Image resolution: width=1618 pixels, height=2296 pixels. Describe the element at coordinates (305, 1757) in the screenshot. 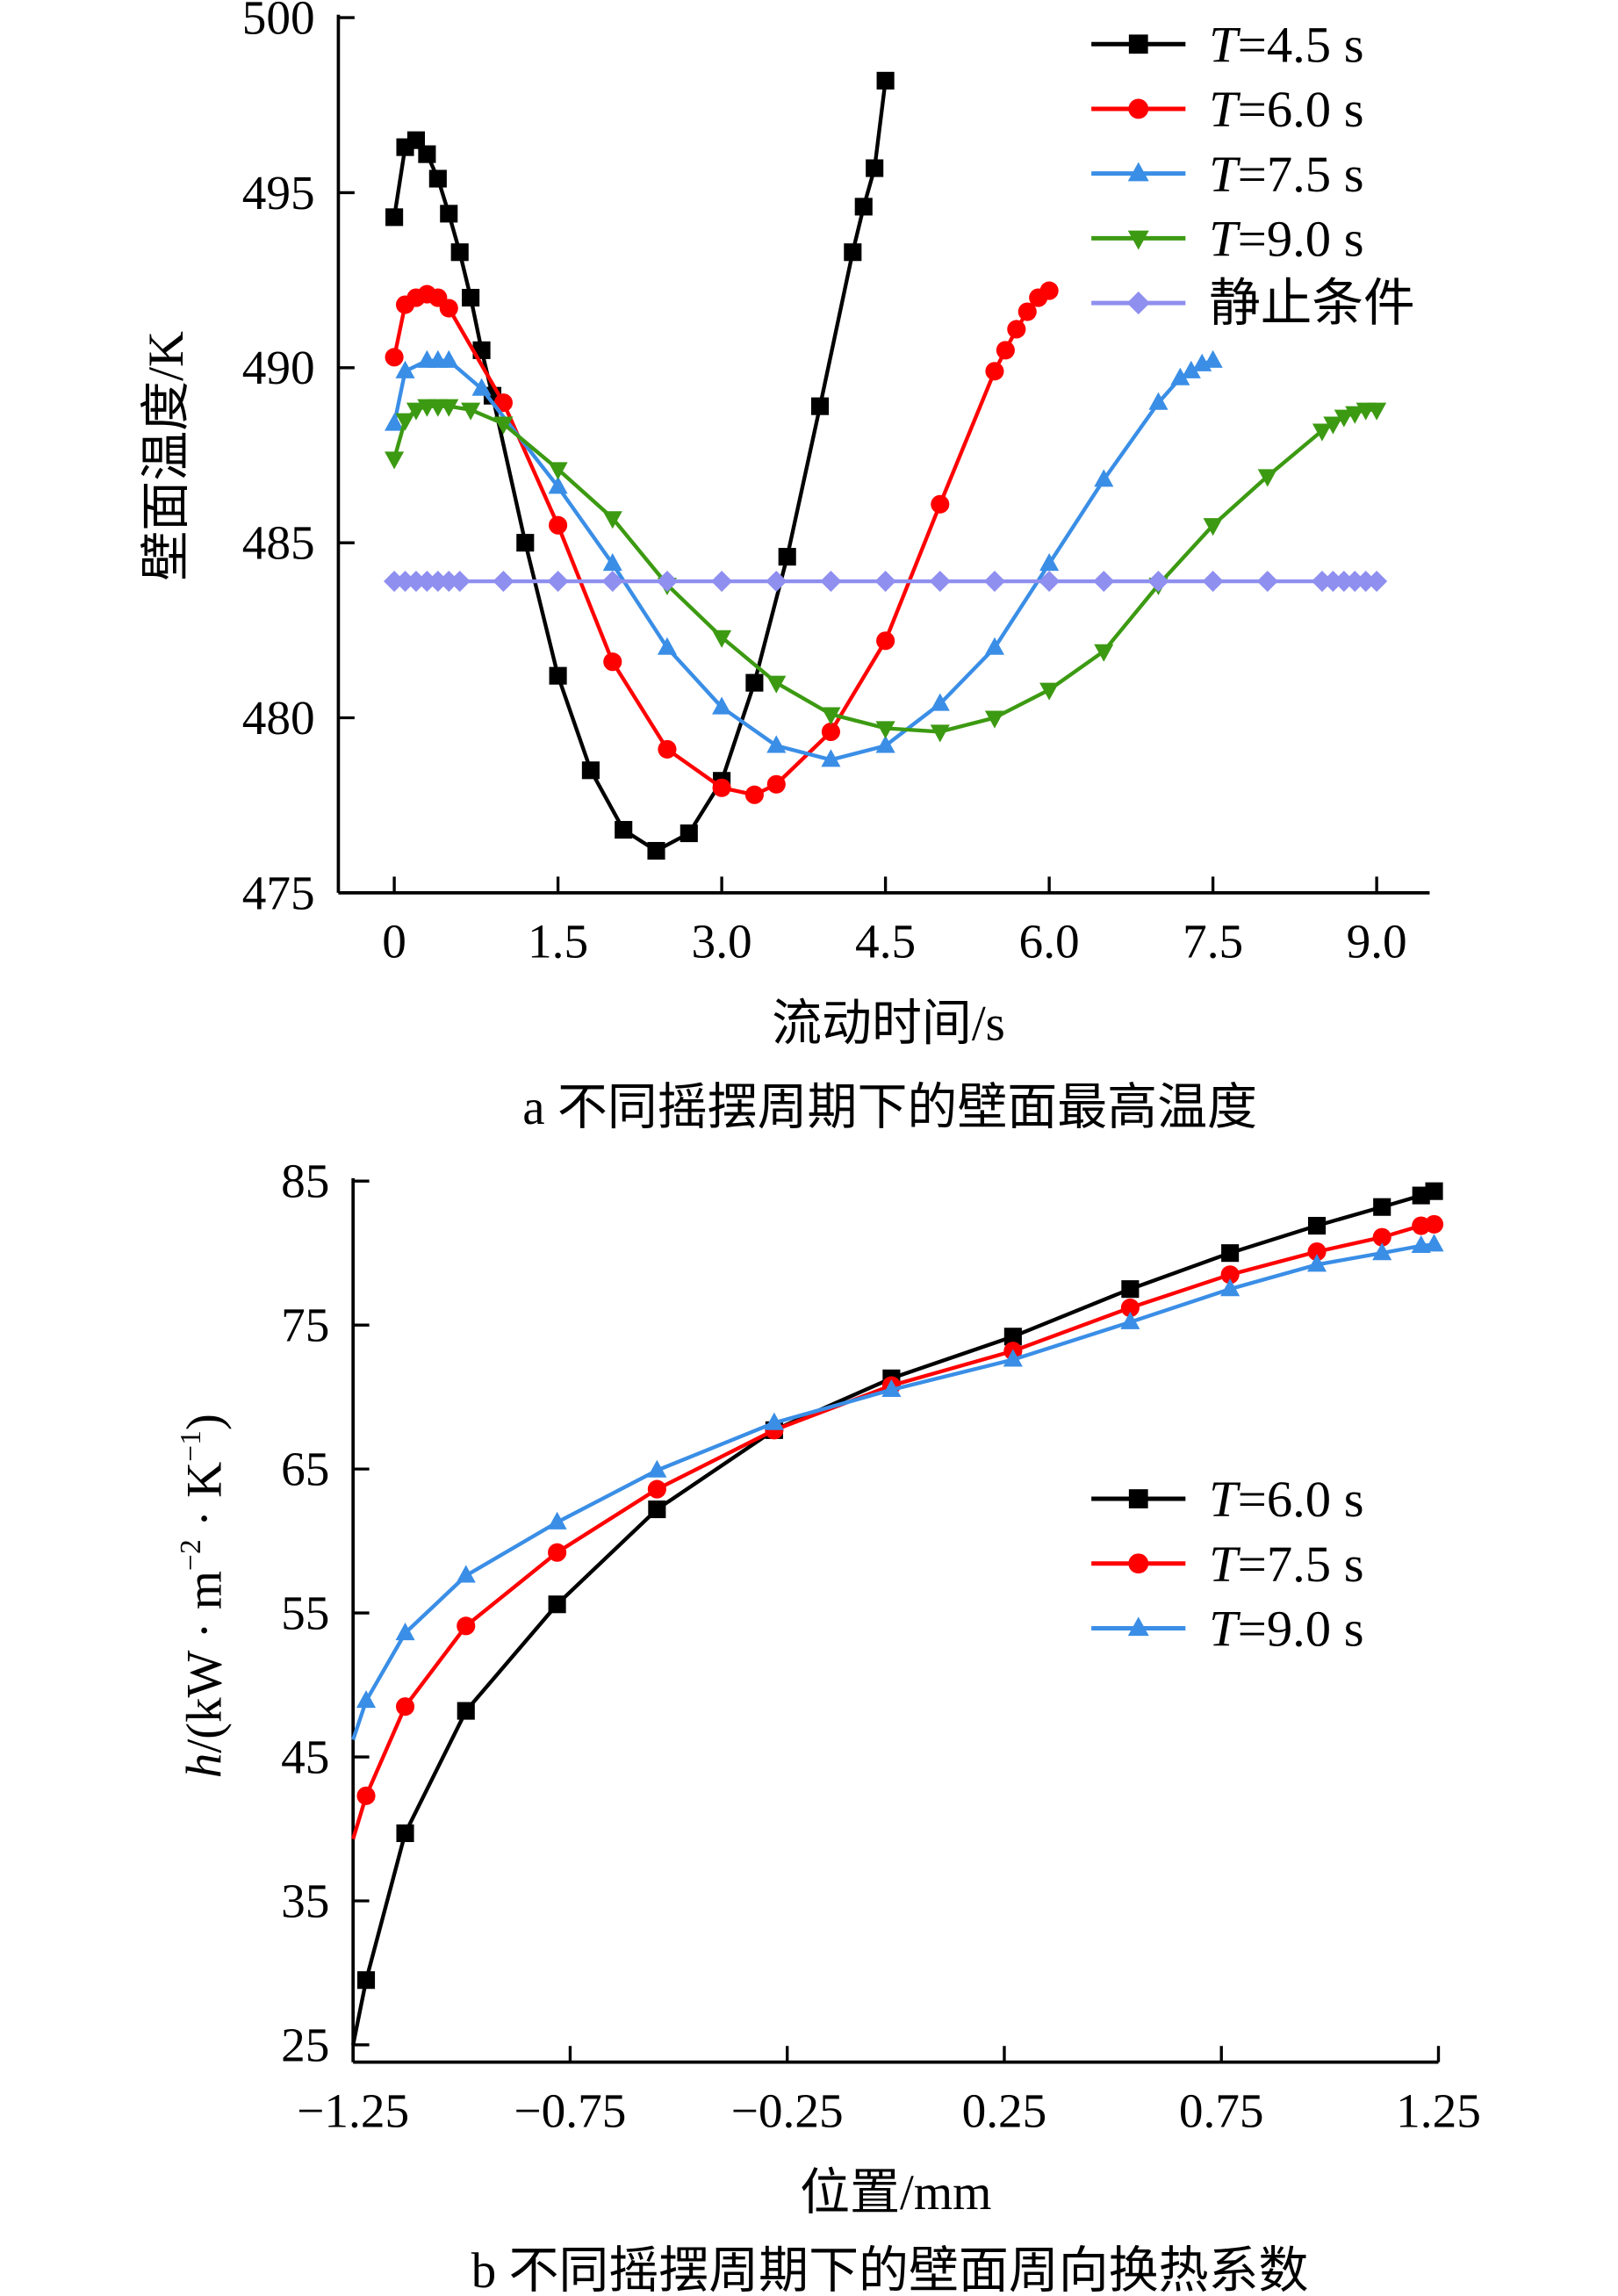

I see `y-tick-label: 45` at that location.